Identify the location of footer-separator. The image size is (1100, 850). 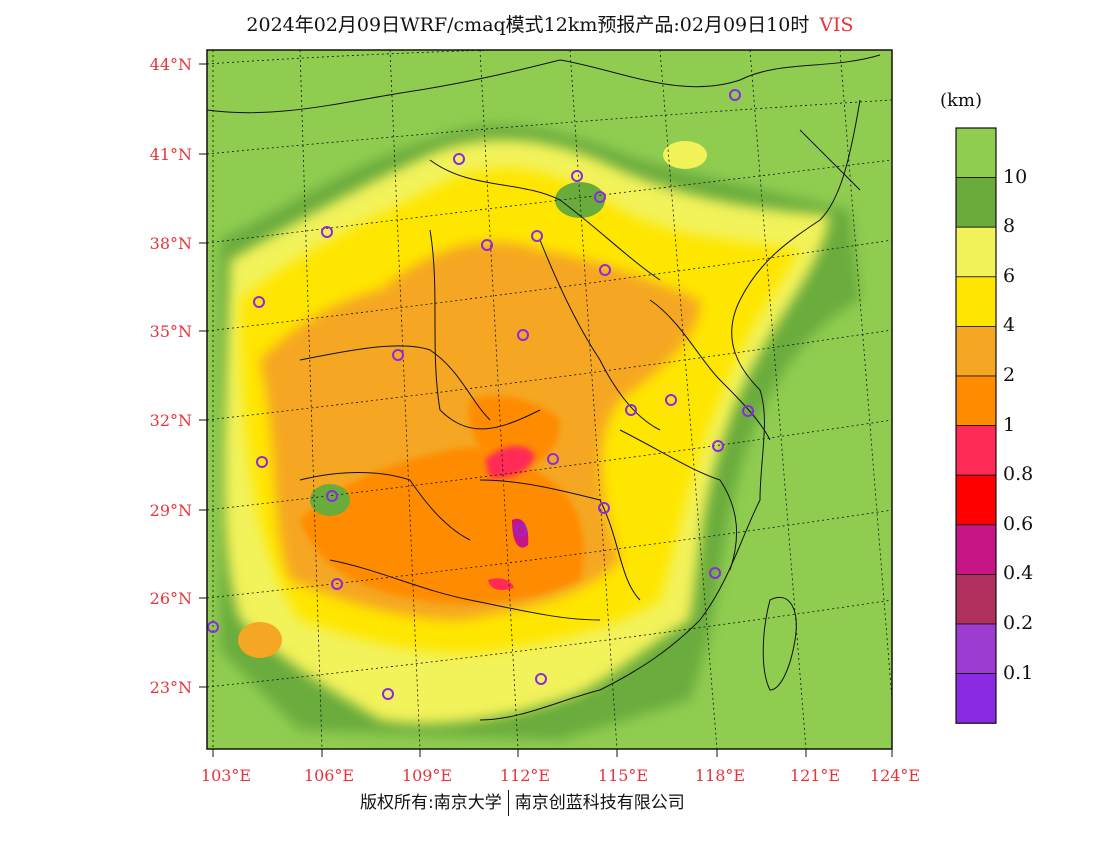
(508, 803).